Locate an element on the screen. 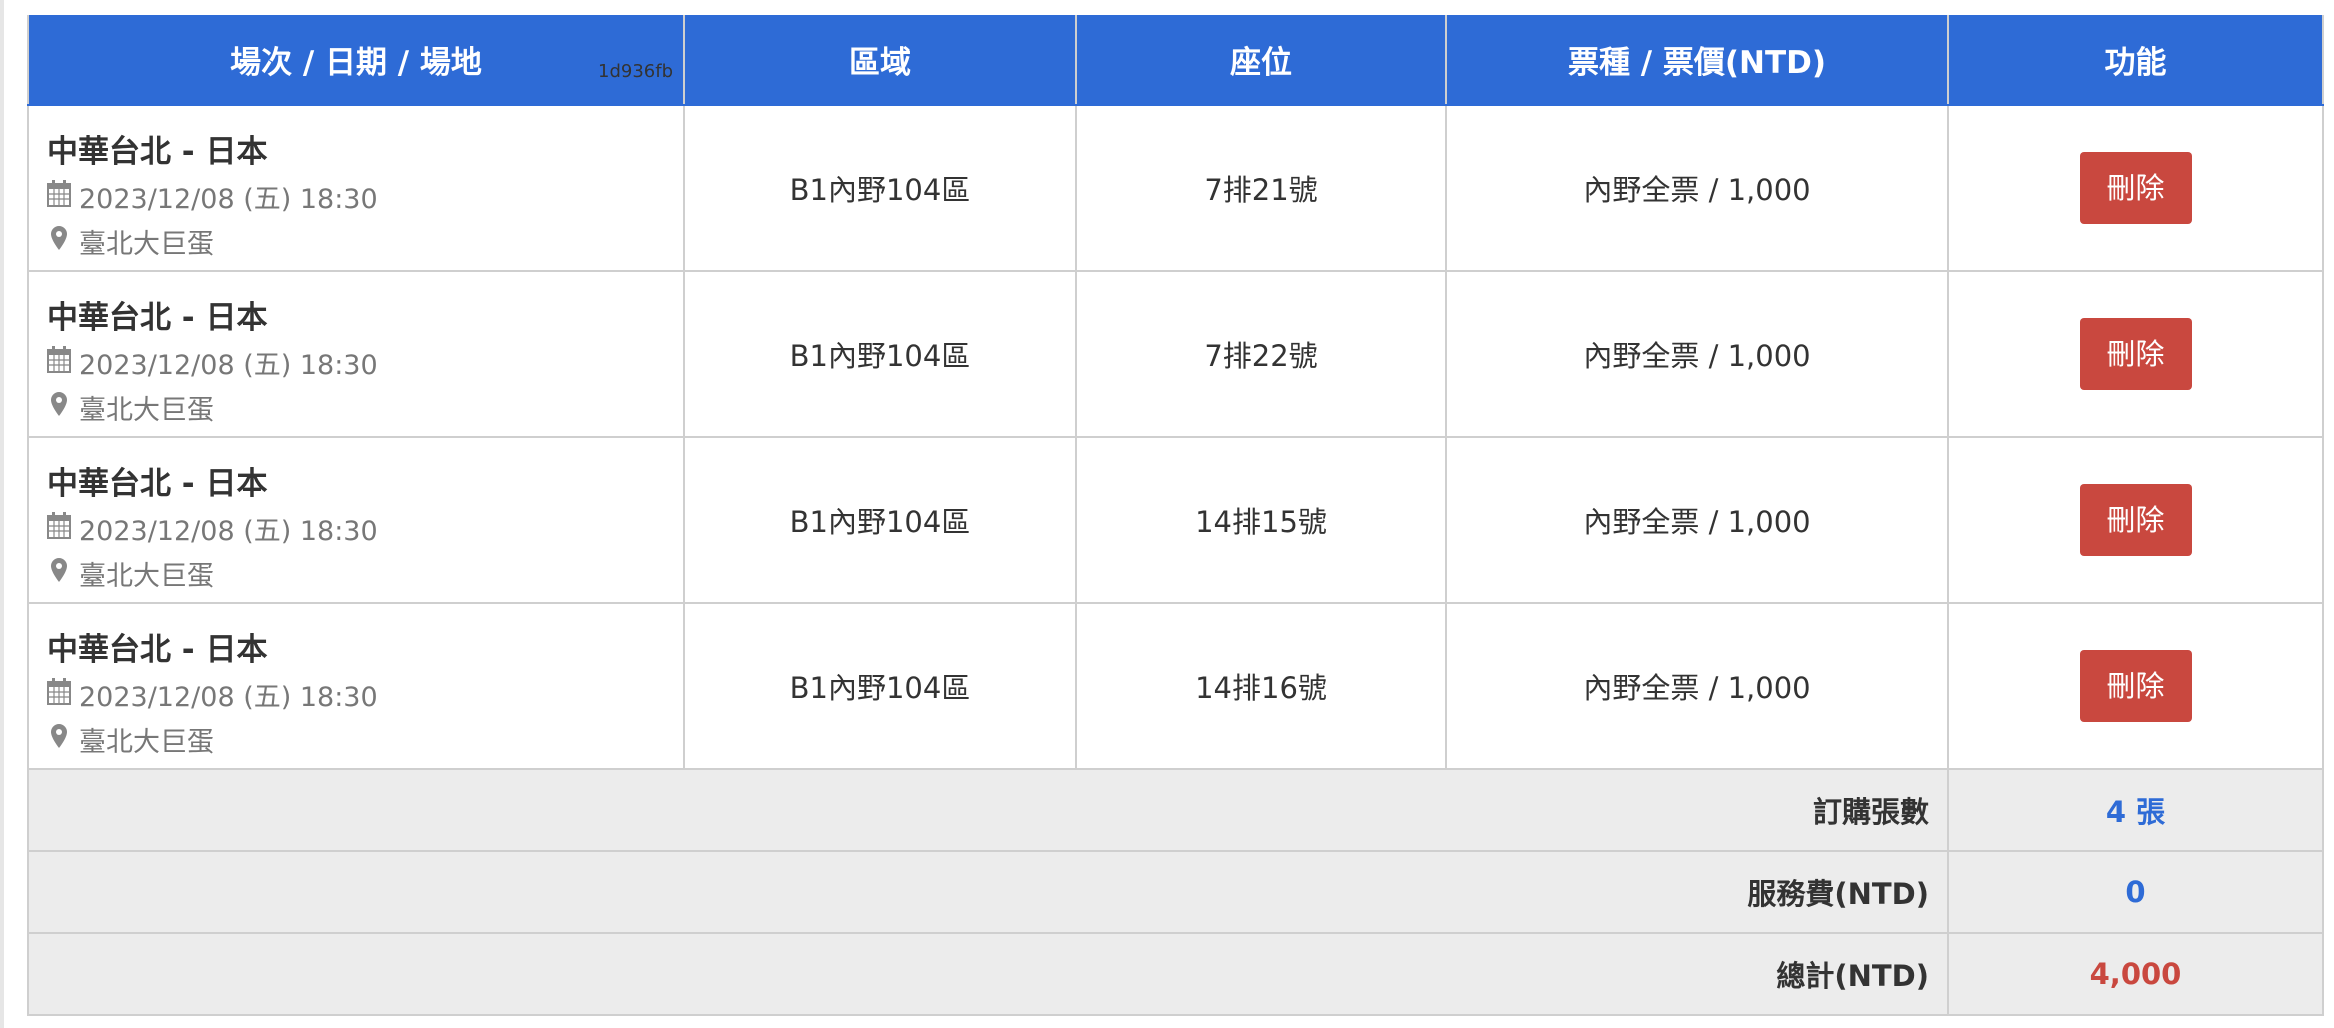  build-hash: 1d936fb is located at coordinates (635, 71).